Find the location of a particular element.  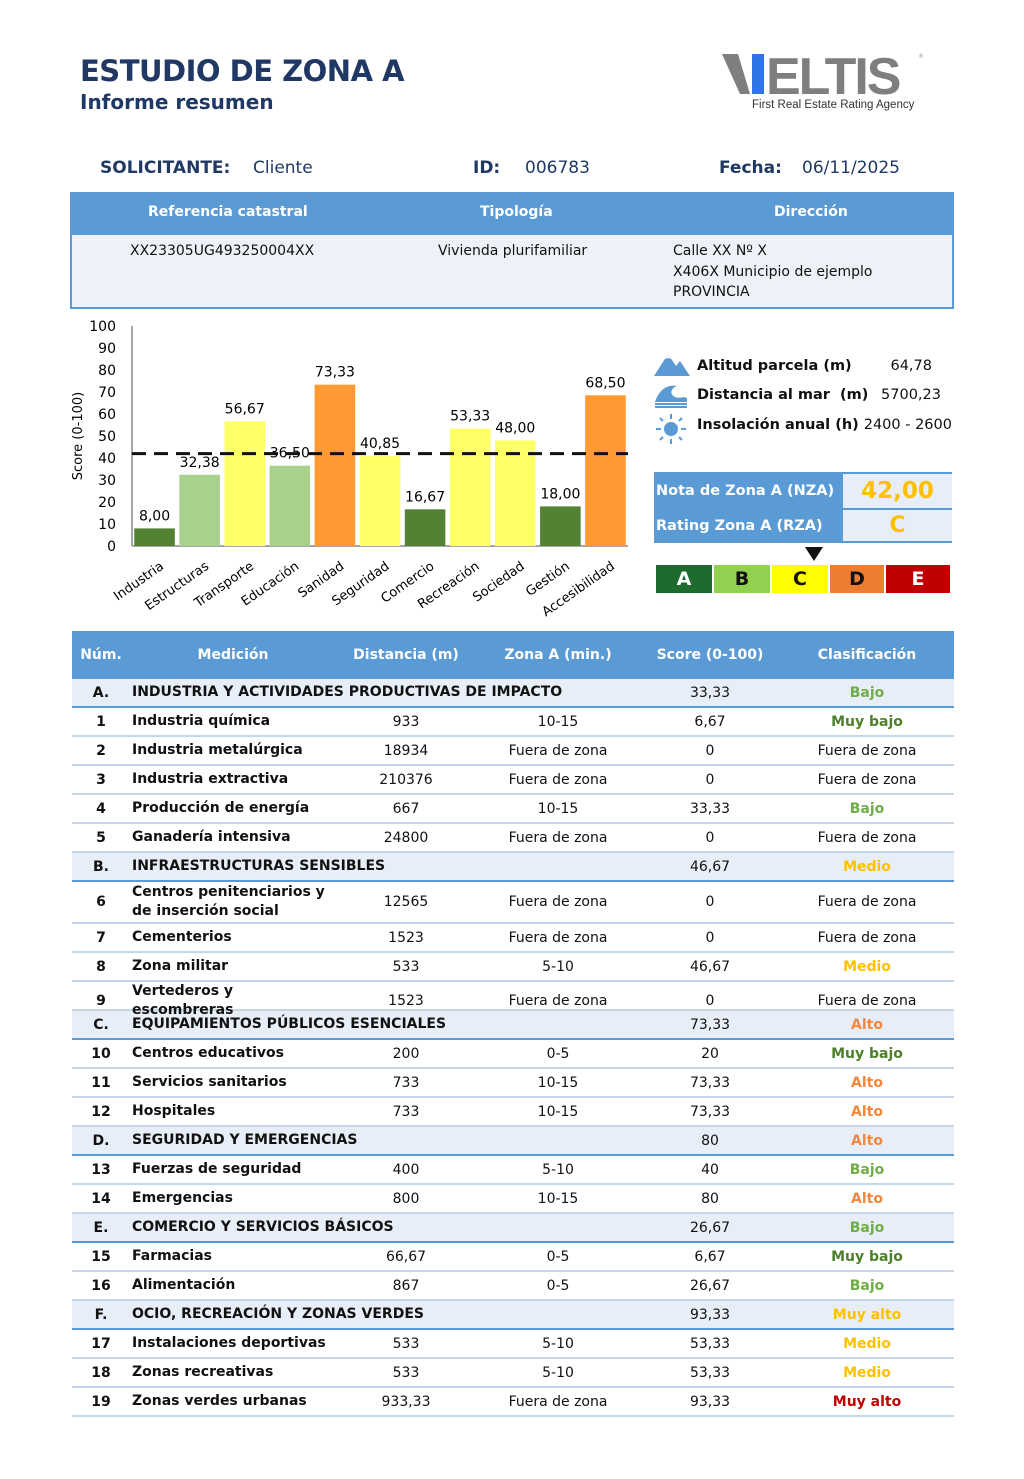

insolacion-value: 2400 - 2600 is located at coordinates (907, 425).